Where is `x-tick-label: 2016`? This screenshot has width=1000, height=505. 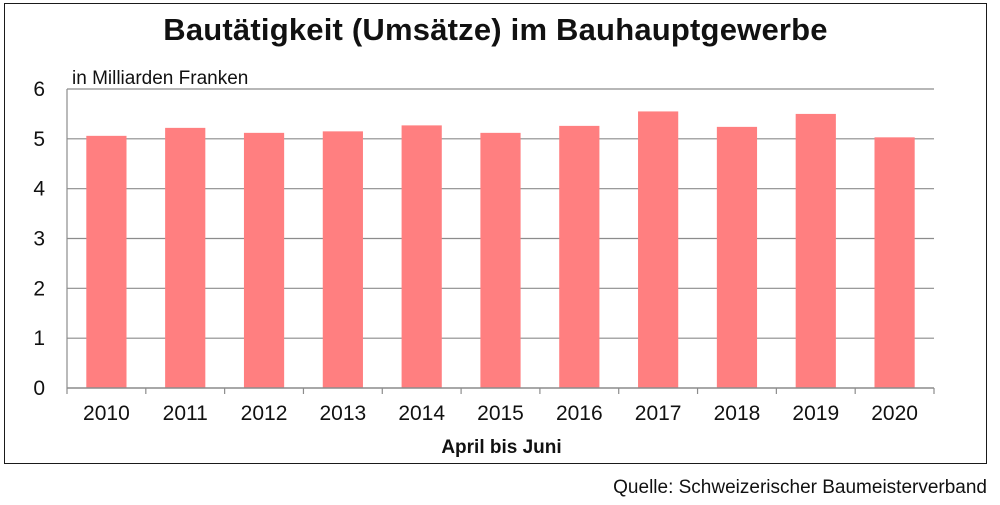
x-tick-label: 2016 is located at coordinates (579, 413).